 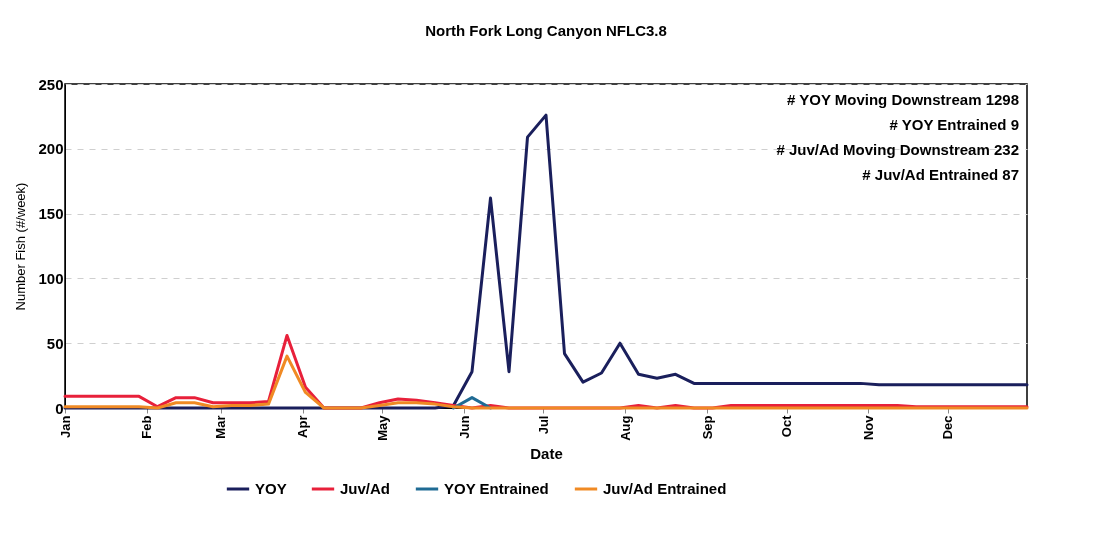 I want to click on y-tick-label: 150, so click(x=51, y=214).